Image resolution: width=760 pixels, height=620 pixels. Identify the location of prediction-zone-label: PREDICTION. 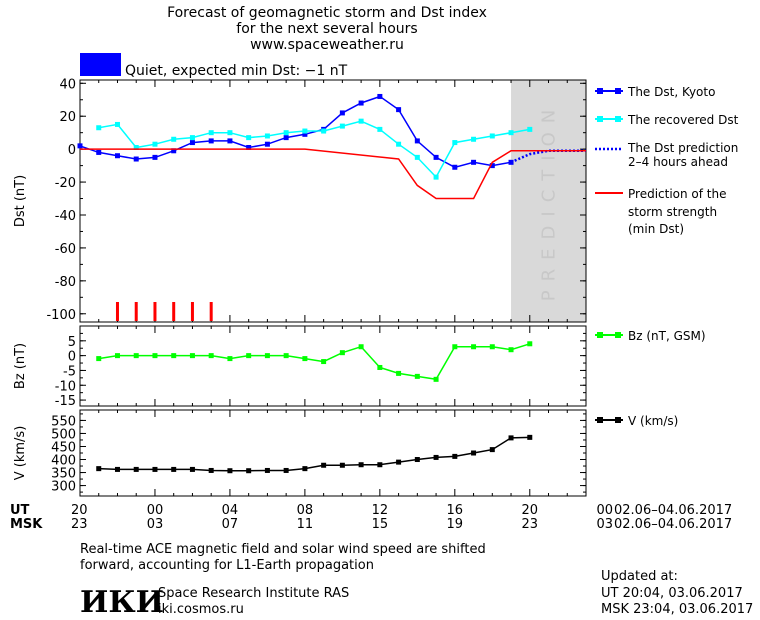
(549, 201).